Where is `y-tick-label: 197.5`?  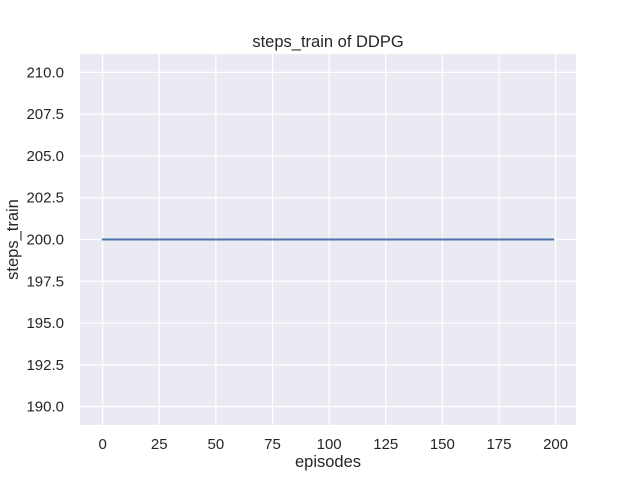
y-tick-label: 197.5 is located at coordinates (45, 281).